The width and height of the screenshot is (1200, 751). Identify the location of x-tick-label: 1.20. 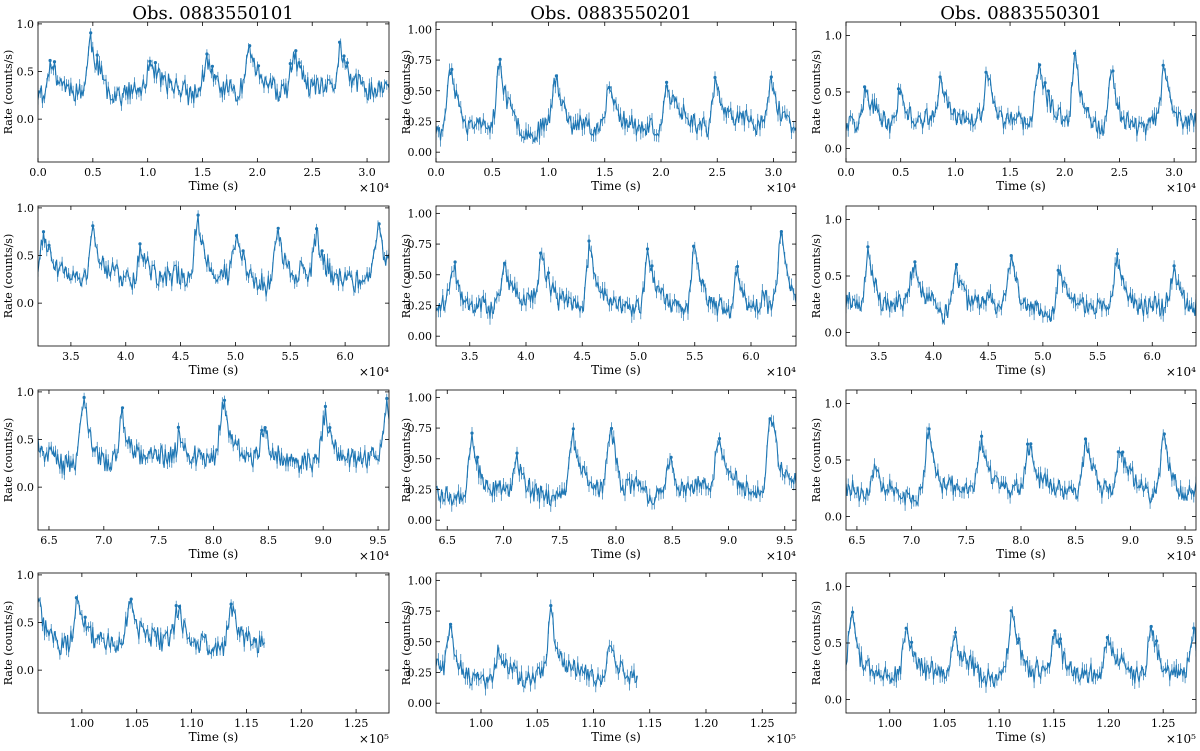
(706, 723).